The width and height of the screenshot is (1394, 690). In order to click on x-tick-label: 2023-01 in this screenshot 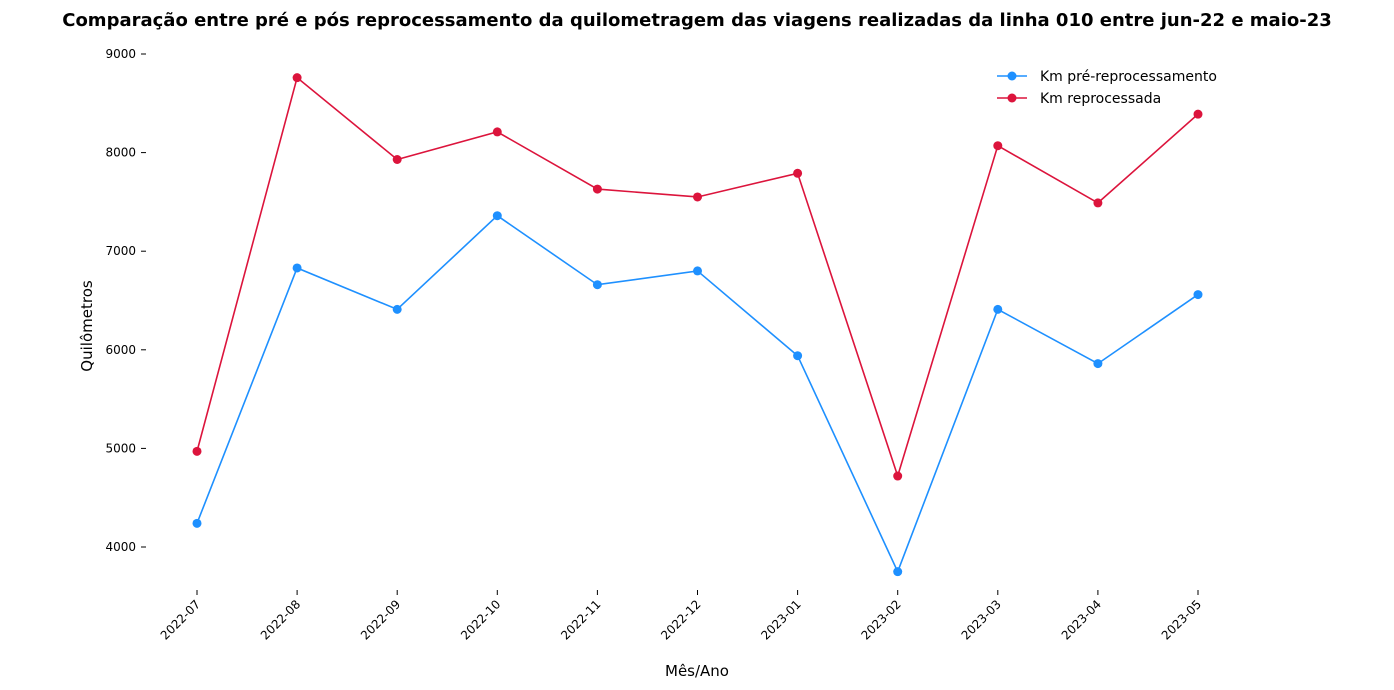, I will do `click(780, 619)`.